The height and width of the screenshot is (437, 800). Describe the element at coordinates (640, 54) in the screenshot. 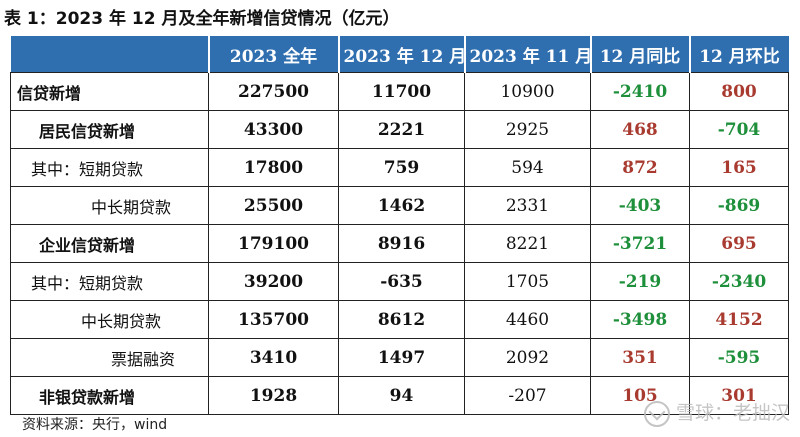

I see `header-dec-yoy: 12 月同比` at that location.